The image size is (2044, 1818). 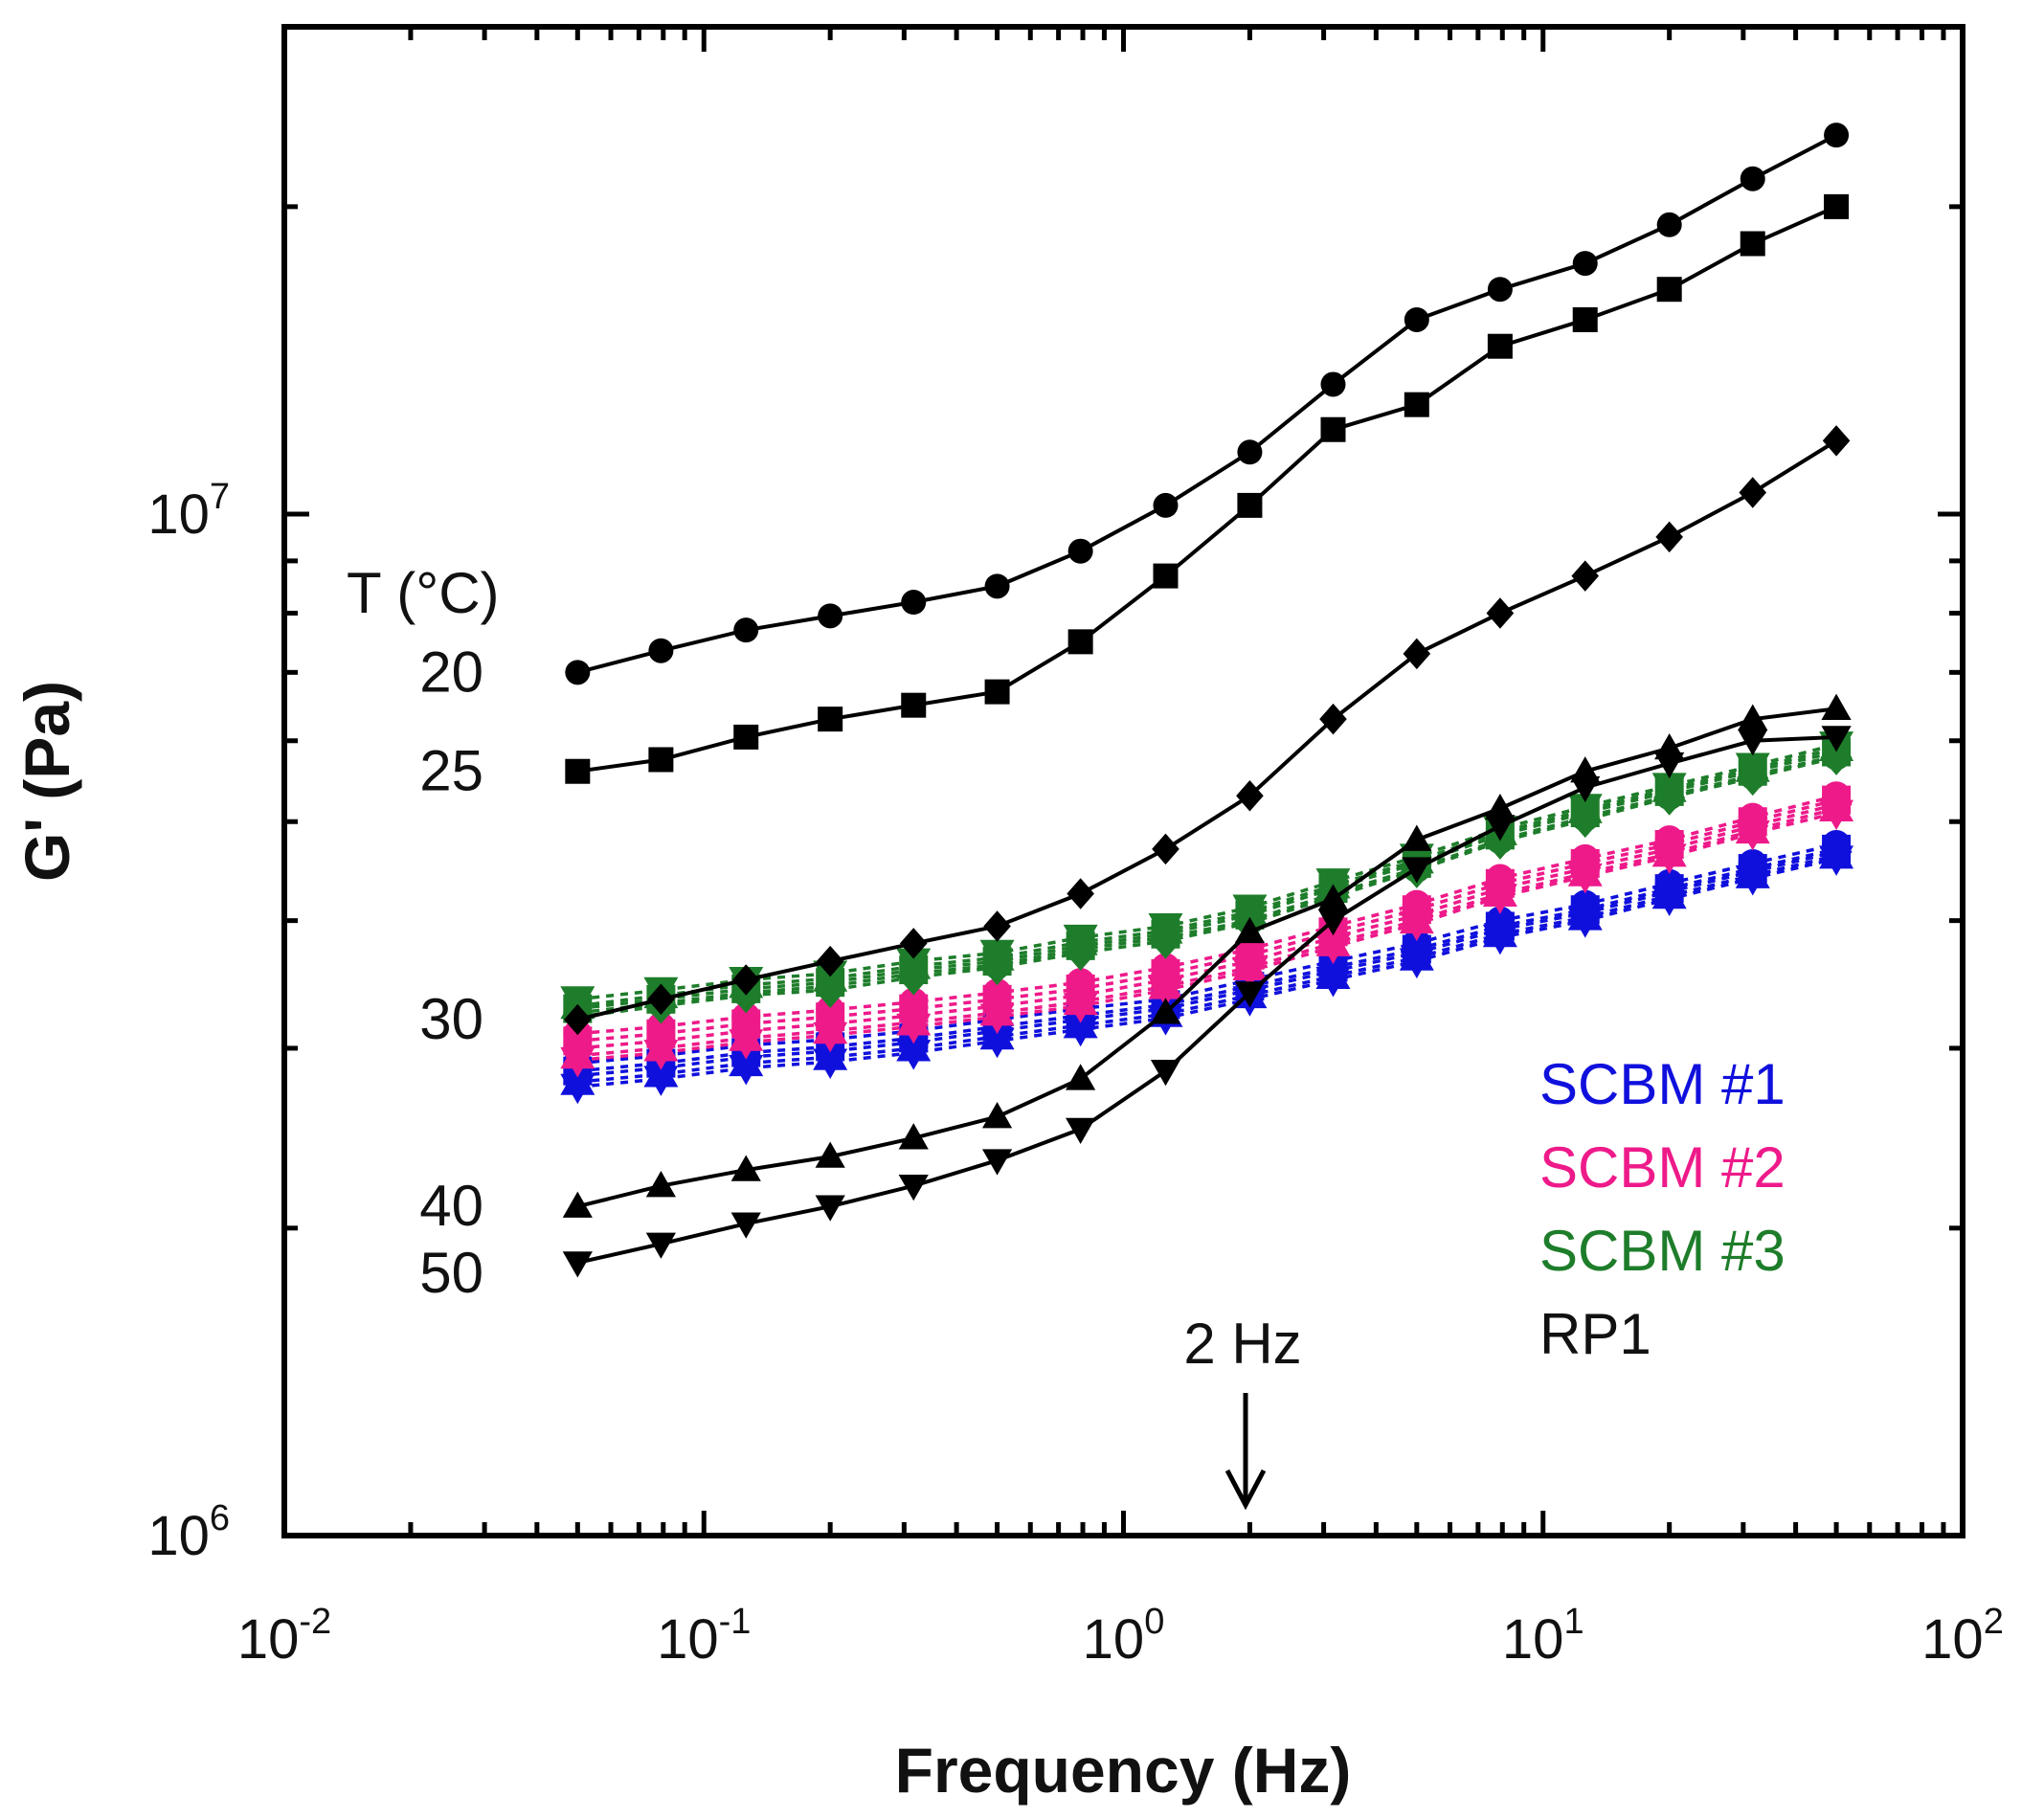 What do you see at coordinates (1595, 1334) in the screenshot?
I see `legend-entry: RP1` at bounding box center [1595, 1334].